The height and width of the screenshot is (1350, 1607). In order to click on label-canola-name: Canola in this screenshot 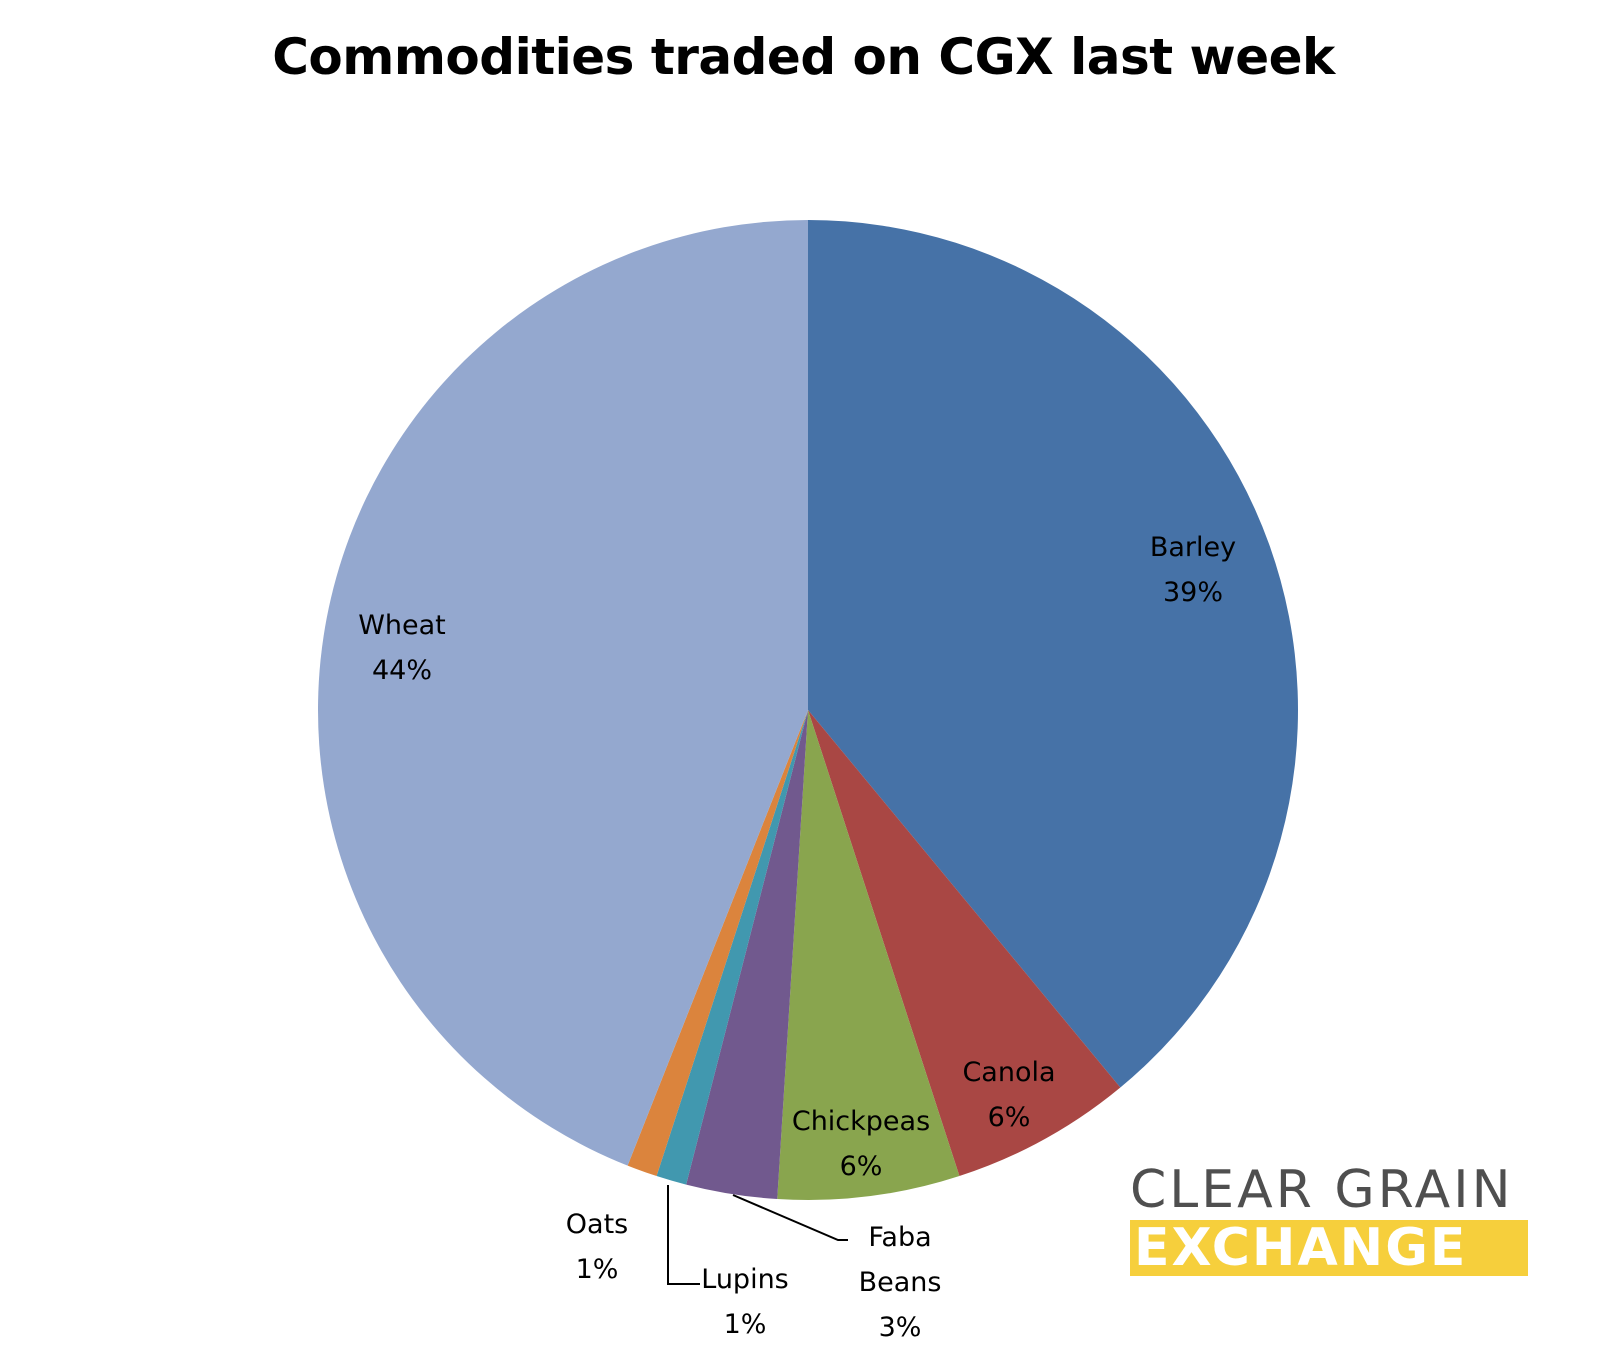, I will do `click(1008, 1072)`.